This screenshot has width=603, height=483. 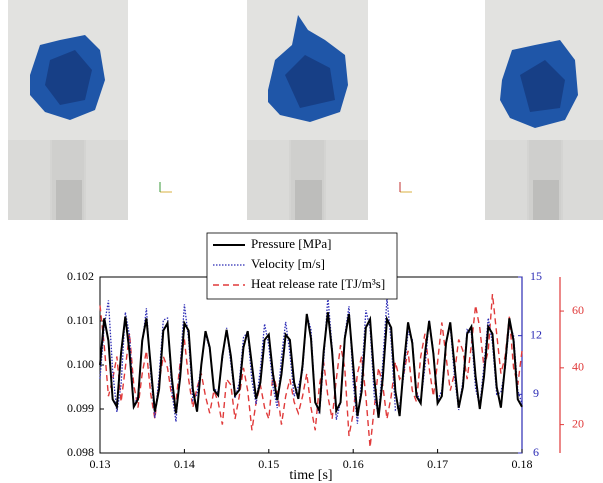 What do you see at coordinates (536, 334) in the screenshot?
I see `y2-tick-label: 12` at bounding box center [536, 334].